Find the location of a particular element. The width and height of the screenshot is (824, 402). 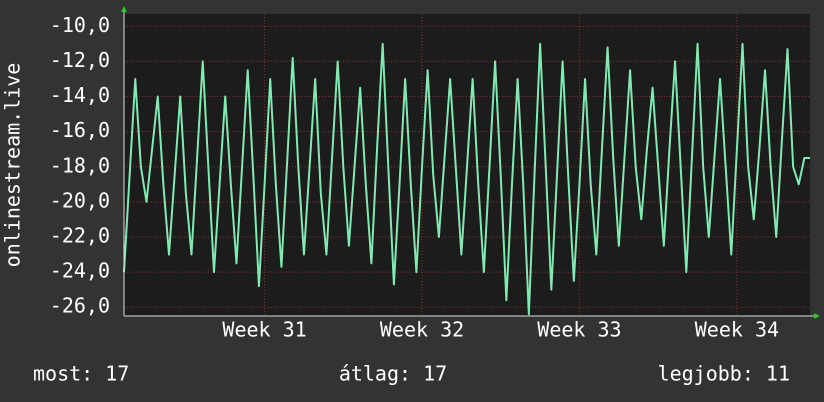

footer-stat: legjobb: 11 is located at coordinates (724, 374).